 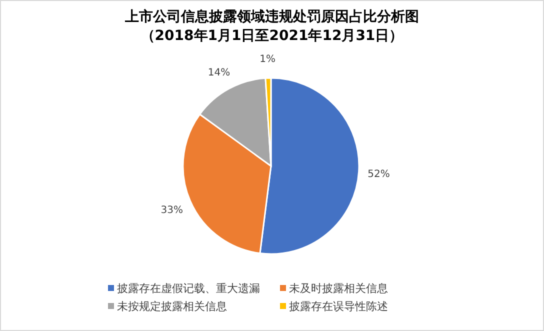 What do you see at coordinates (271, 16) in the screenshot?
I see `chart-title: 上市公司信息披露领域违规处罚原因占比分析图` at bounding box center [271, 16].